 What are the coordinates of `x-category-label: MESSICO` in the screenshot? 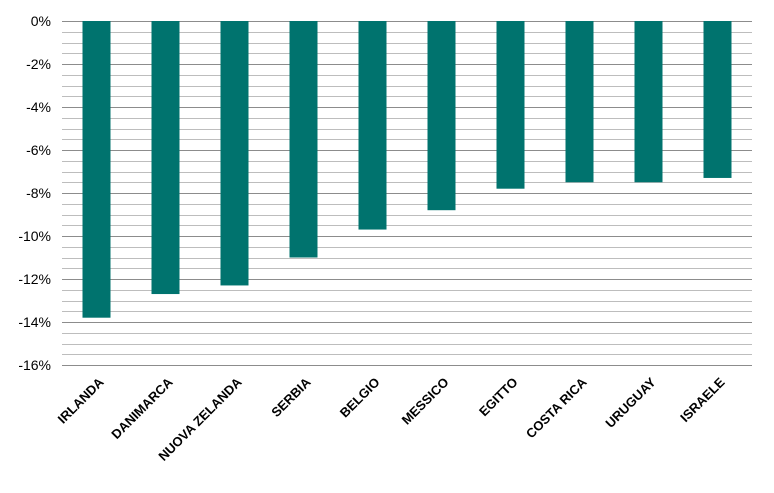 It's located at (425, 401).